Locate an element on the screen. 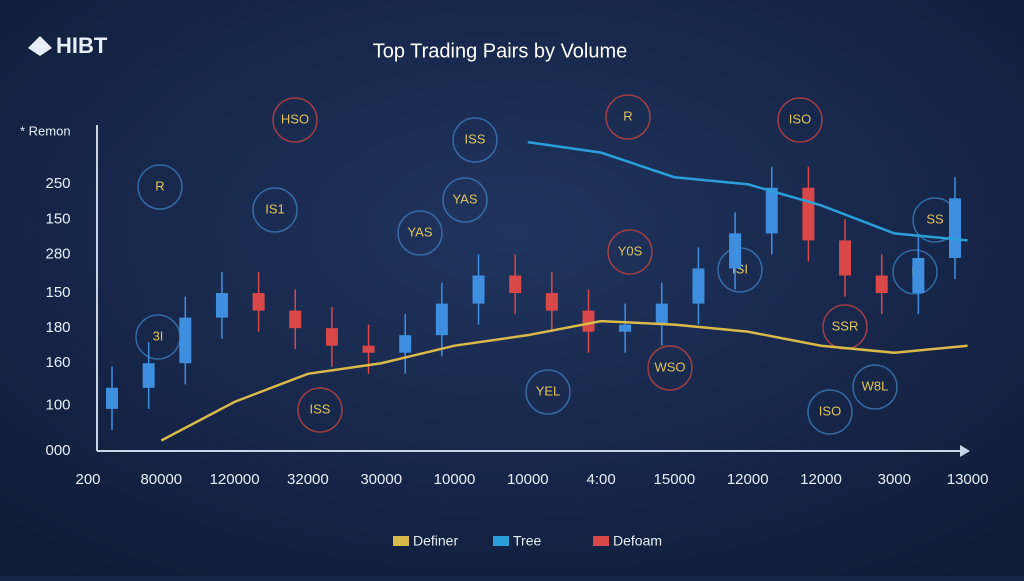  y-axis-label: * Remon is located at coordinates (45, 130).